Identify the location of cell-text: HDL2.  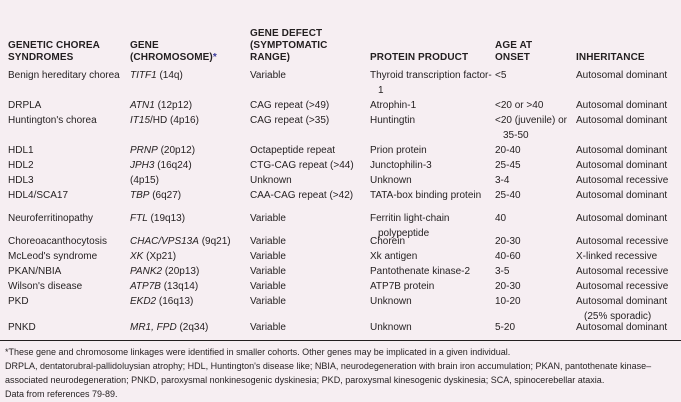
(21, 165).